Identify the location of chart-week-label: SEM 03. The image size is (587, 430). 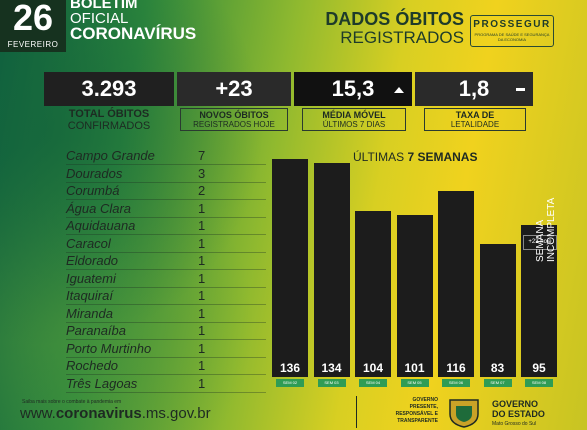
(331, 383).